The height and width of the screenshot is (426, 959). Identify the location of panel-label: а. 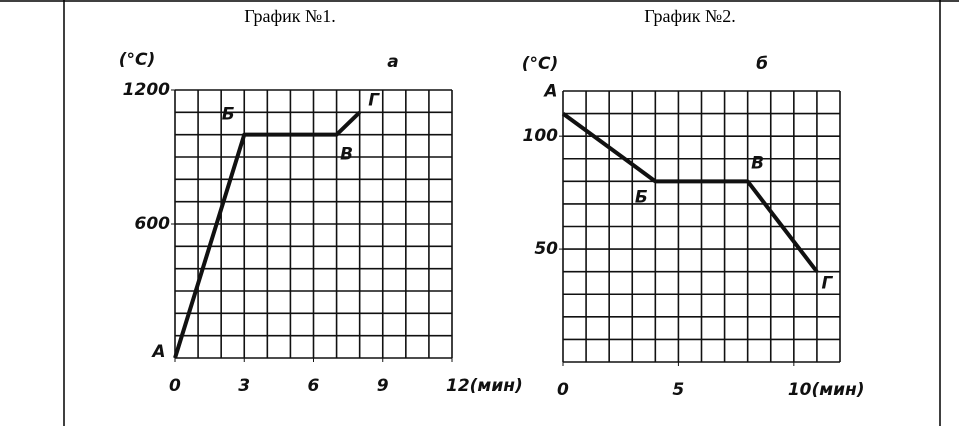
(392, 62).